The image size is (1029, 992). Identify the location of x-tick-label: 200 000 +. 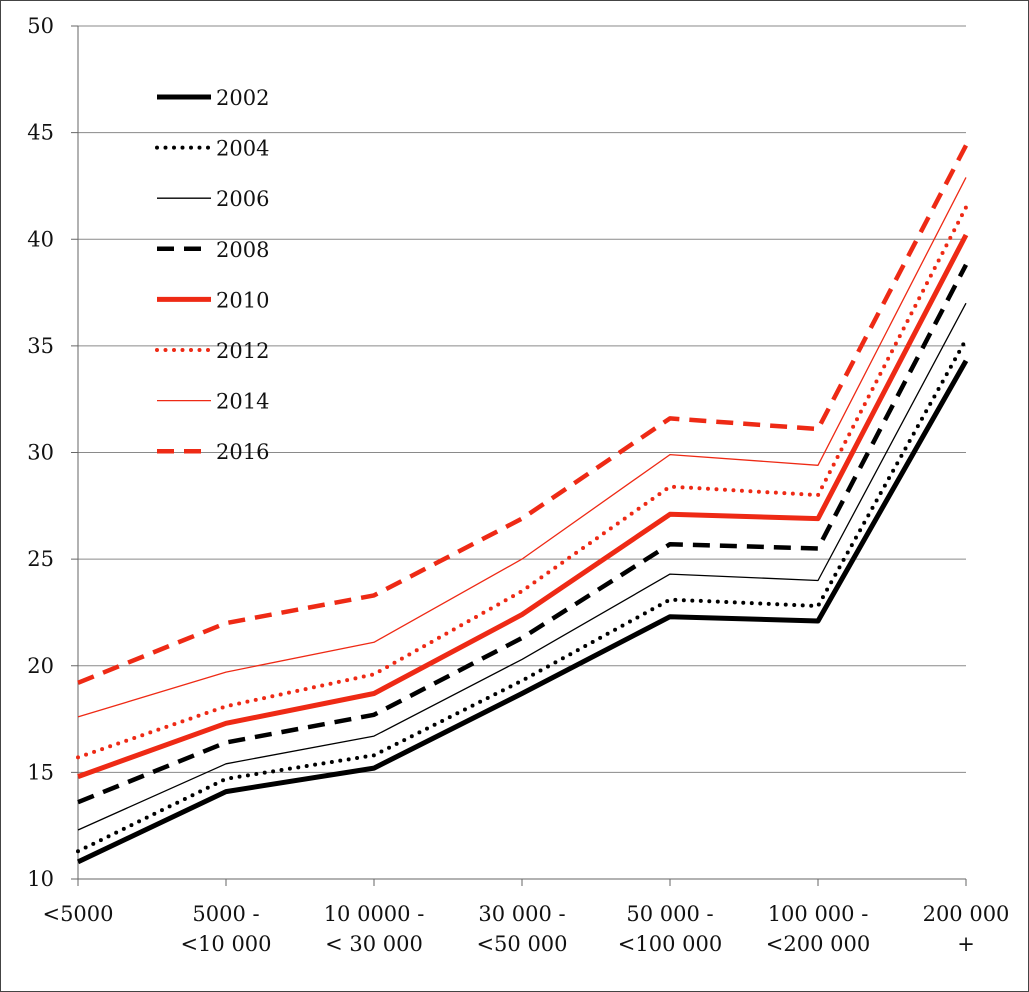
(966, 929).